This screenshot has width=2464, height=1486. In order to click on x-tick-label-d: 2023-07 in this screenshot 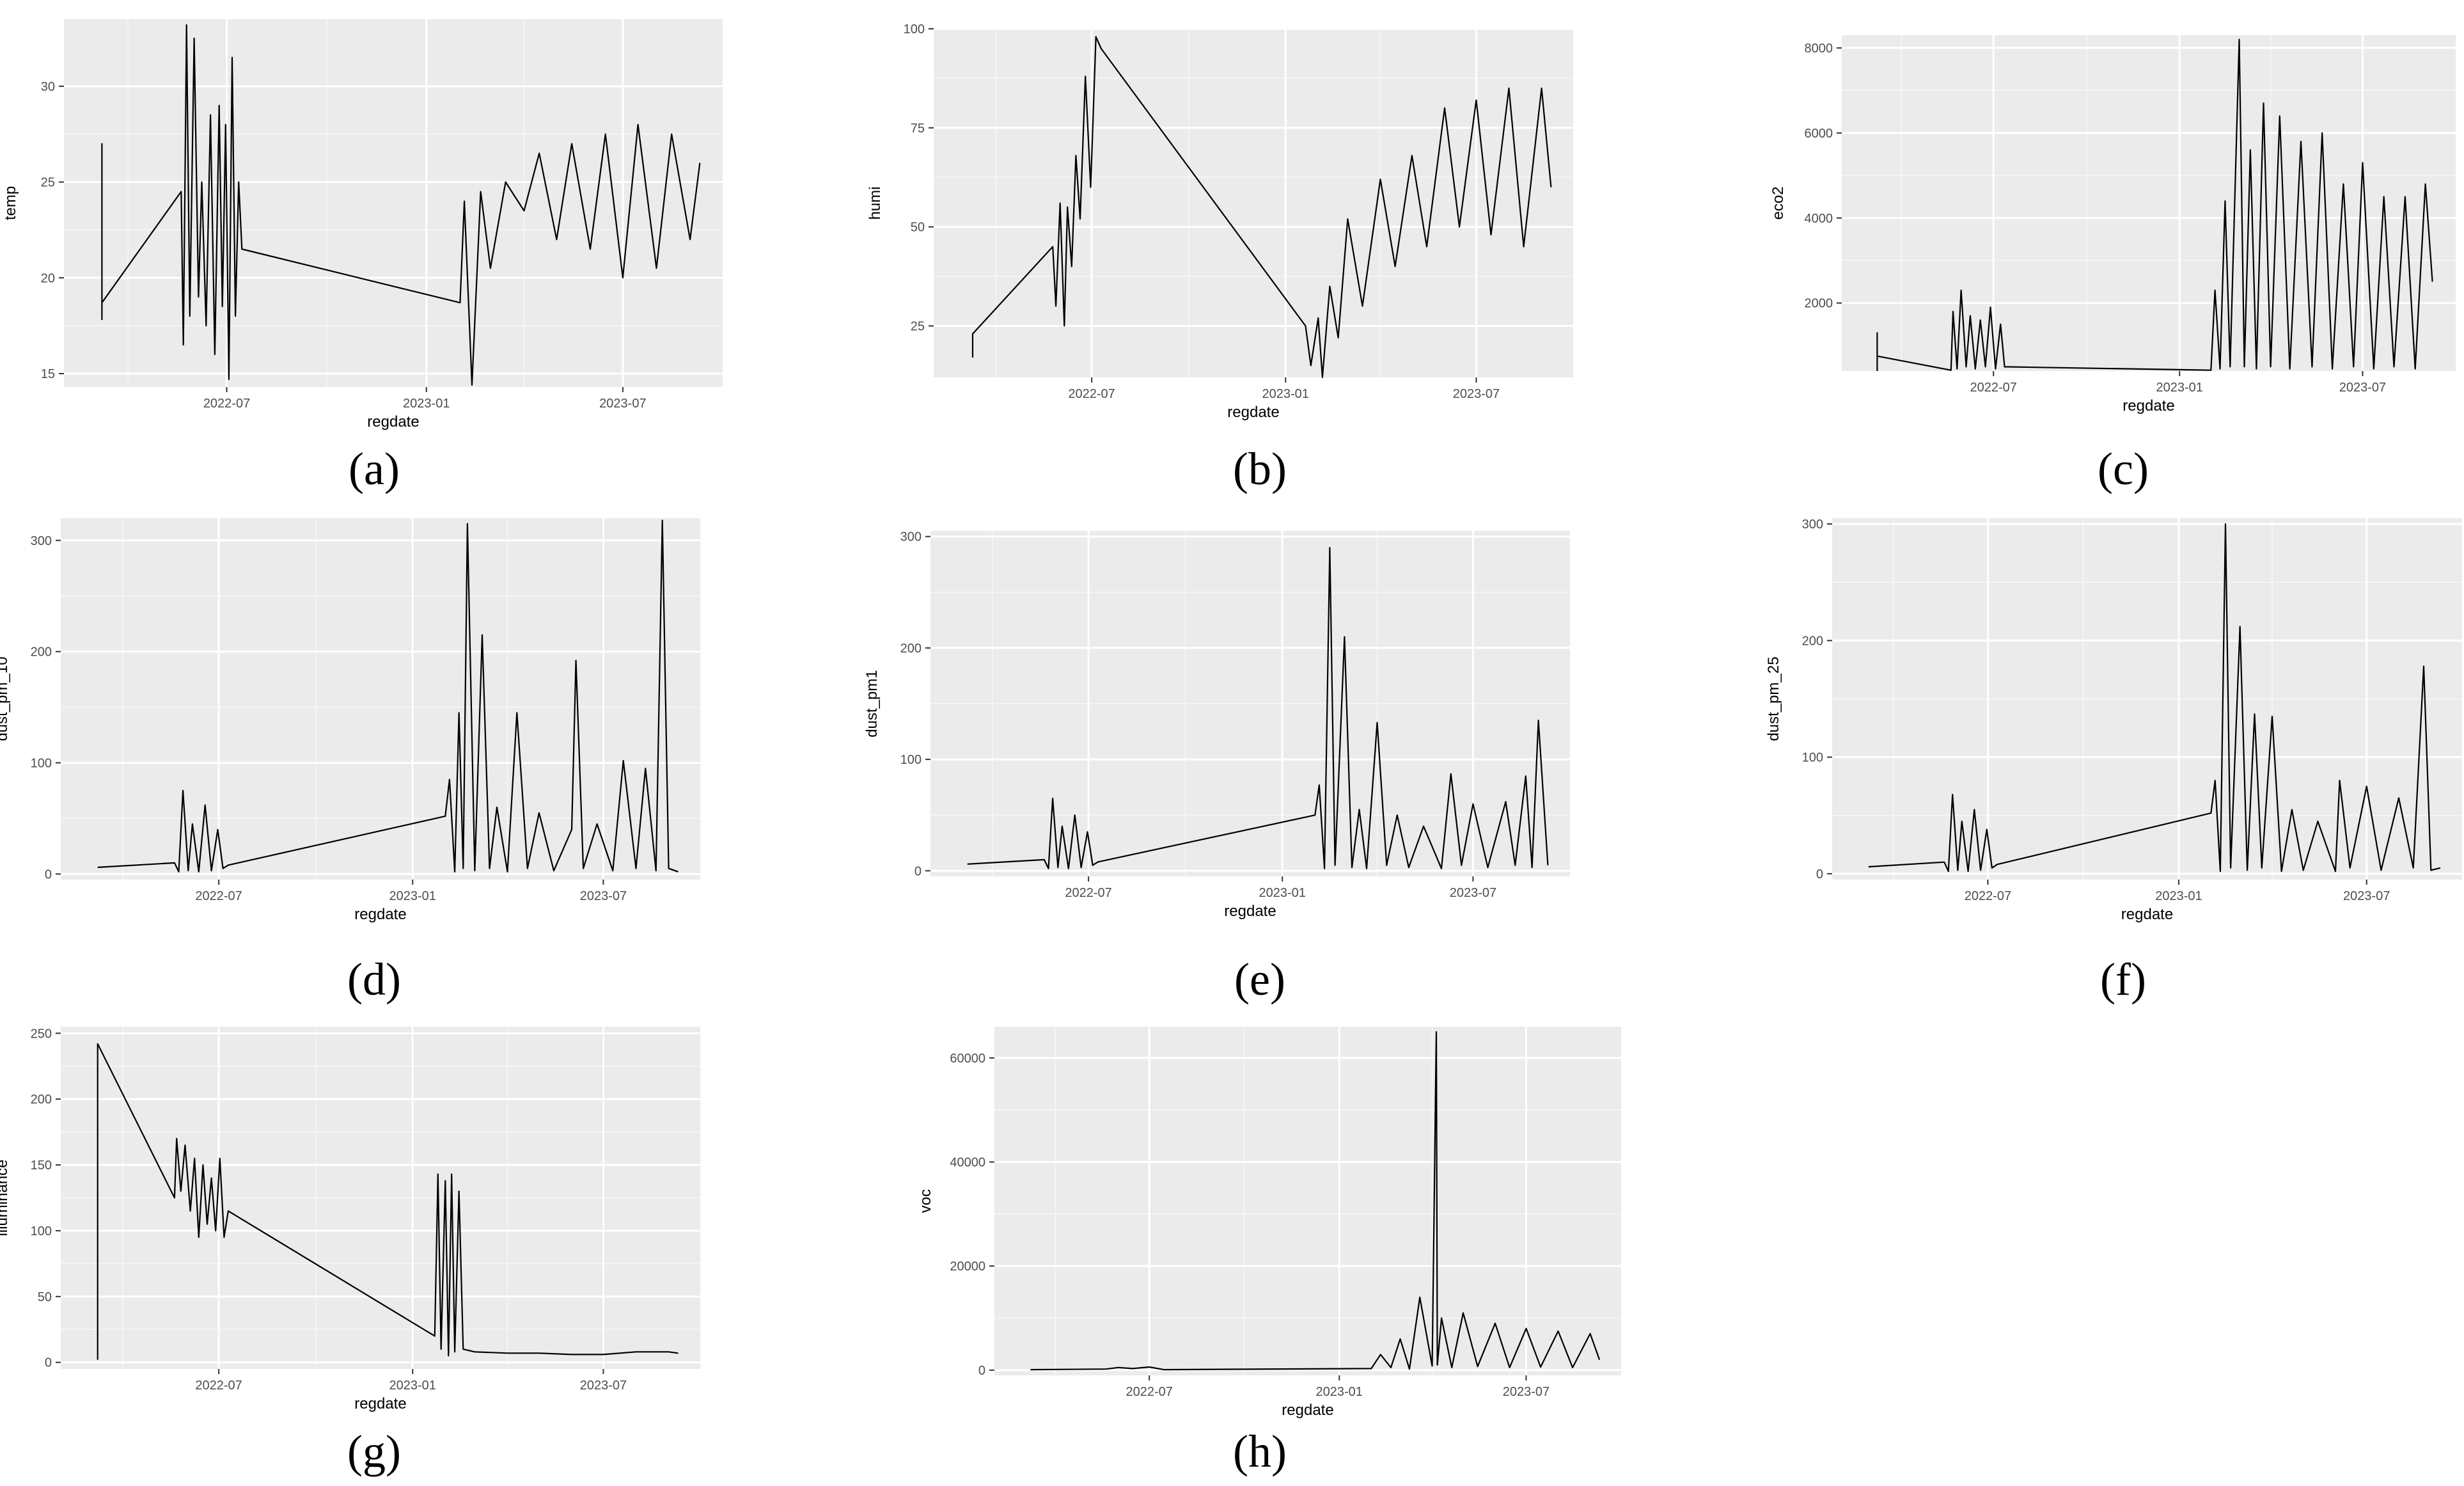, I will do `click(603, 896)`.